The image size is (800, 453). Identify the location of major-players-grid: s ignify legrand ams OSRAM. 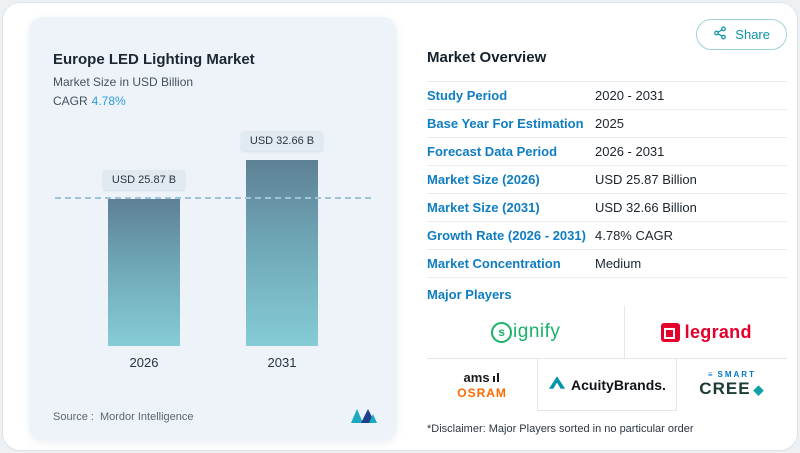
(607, 358).